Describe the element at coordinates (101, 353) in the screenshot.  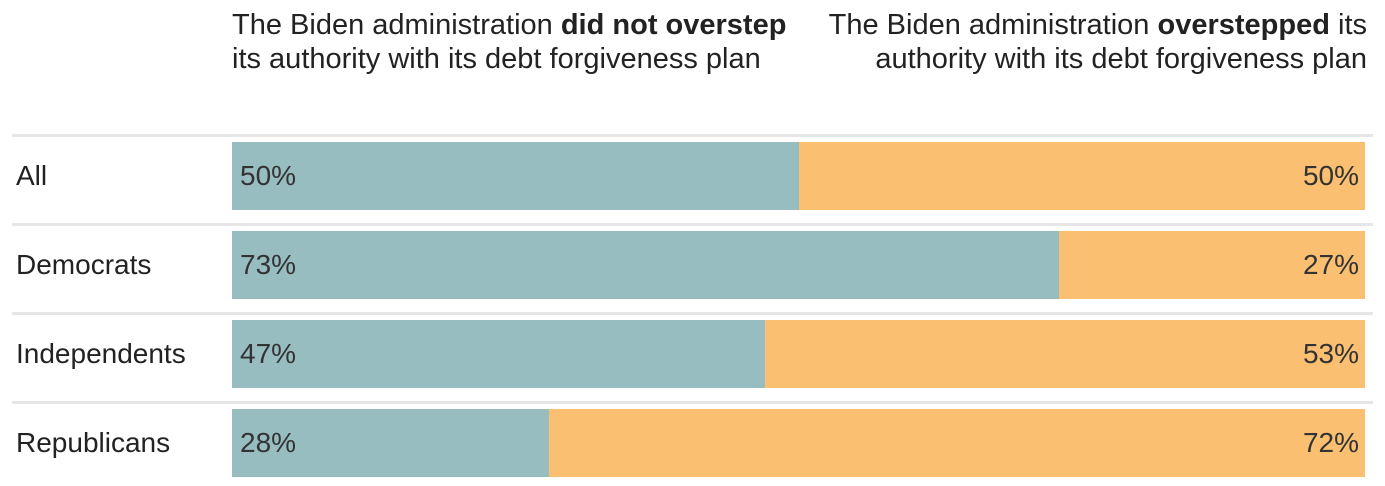
I see `category-label: Independents` at that location.